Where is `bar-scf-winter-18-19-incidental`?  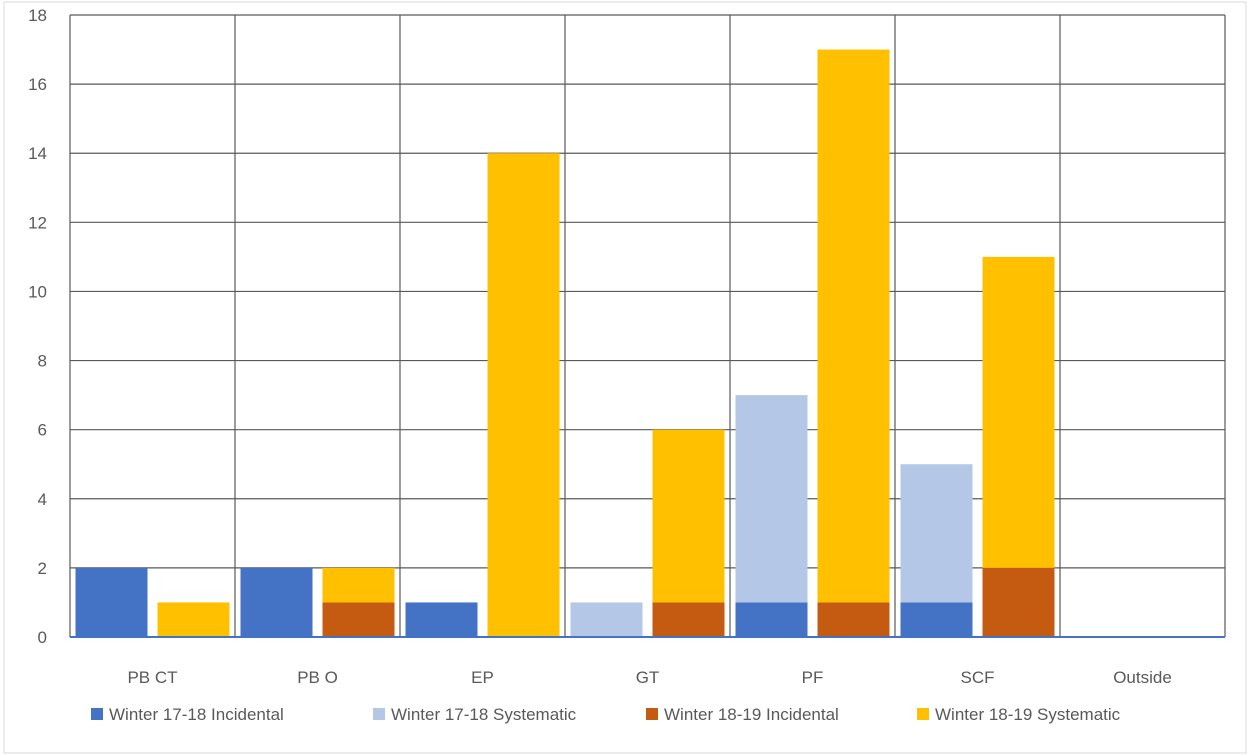 bar-scf-winter-18-19-incidental is located at coordinates (1018, 602).